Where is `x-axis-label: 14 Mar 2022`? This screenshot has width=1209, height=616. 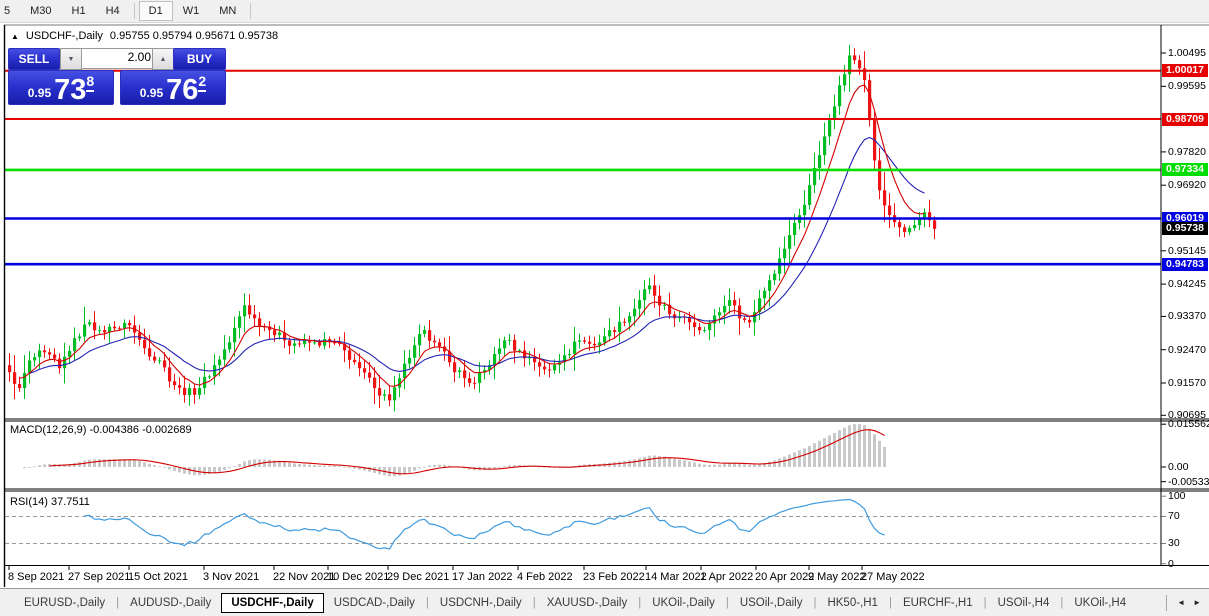 x-axis-label: 14 Mar 2022 is located at coordinates (676, 577).